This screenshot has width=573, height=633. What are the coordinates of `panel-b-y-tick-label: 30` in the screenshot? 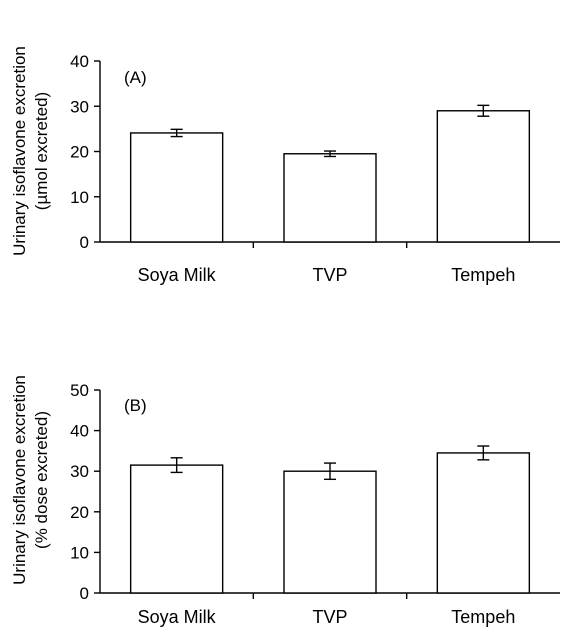 It's located at (79, 471).